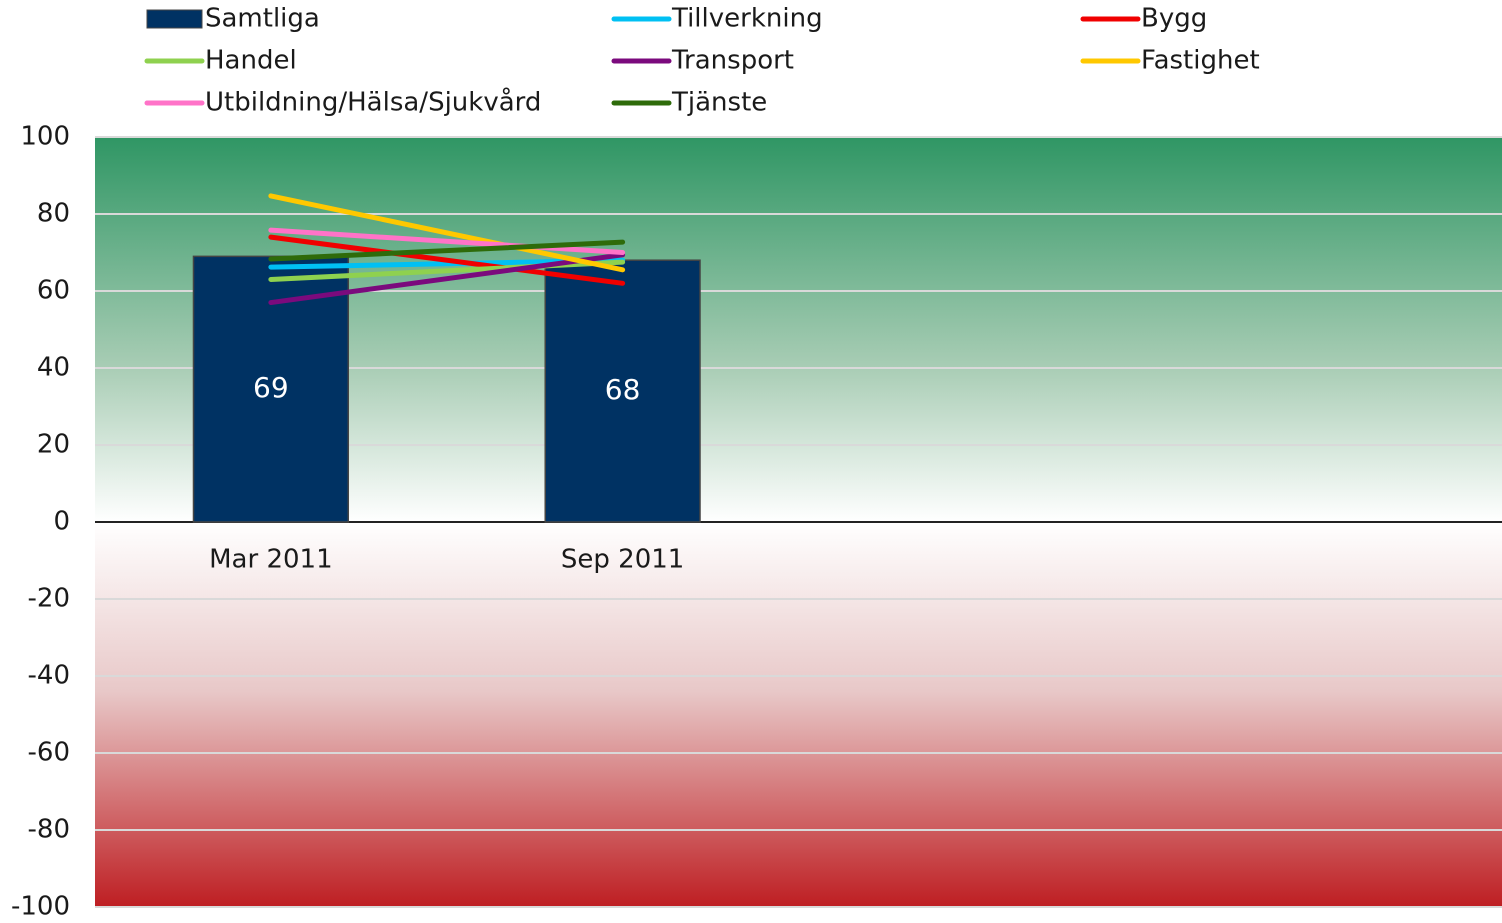  Describe the element at coordinates (53, 445) in the screenshot. I see `y-tick-label: 20` at that location.